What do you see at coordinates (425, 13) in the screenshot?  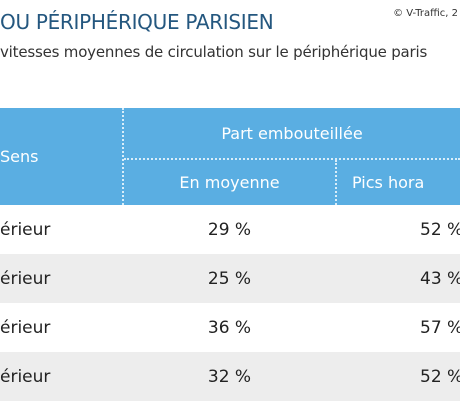 I see `source: © V-Traffic, 2` at bounding box center [425, 13].